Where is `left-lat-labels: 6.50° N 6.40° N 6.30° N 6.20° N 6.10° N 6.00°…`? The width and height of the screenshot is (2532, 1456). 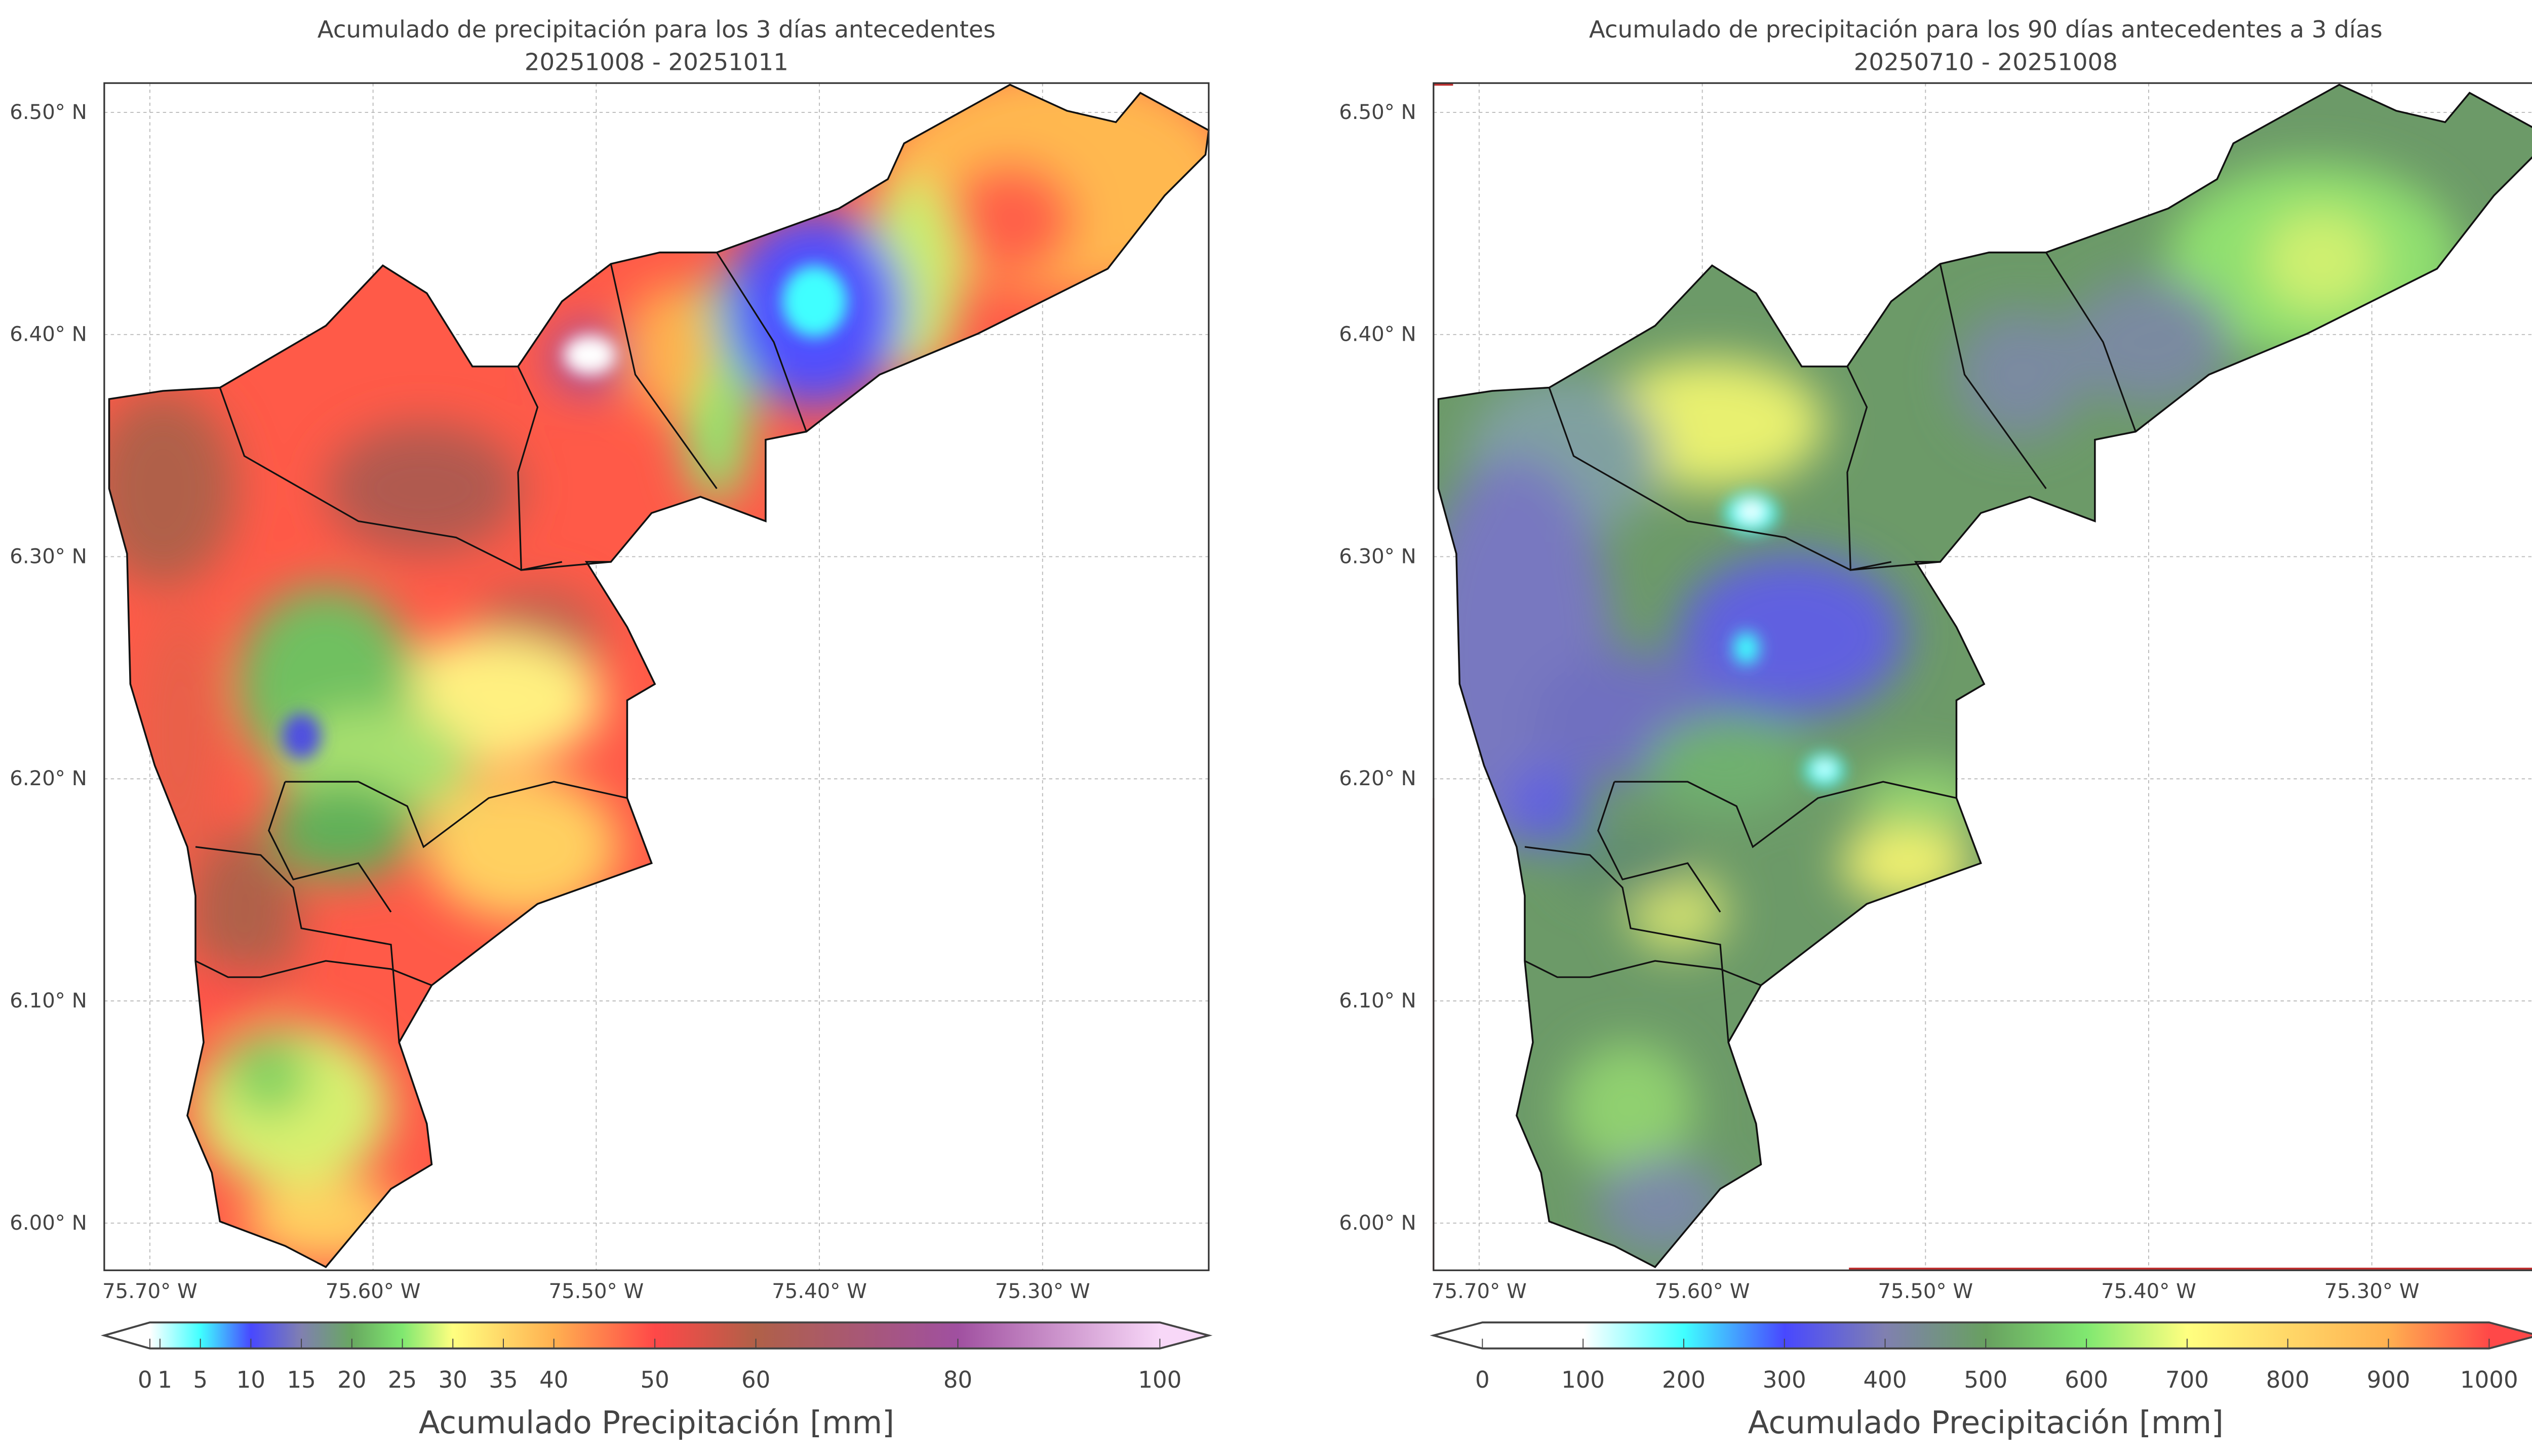 left-lat-labels: 6.50° N 6.40° N 6.30° N 6.20° N 6.10° N 6.00°… is located at coordinates (48, 668).